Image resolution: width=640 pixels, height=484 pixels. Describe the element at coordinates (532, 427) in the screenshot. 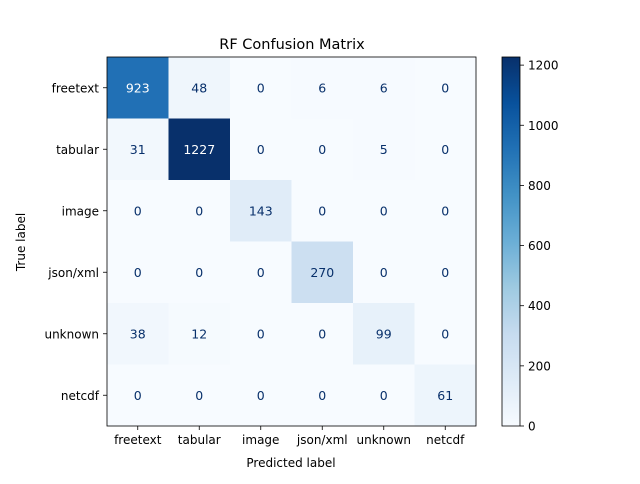

I see `colorbar-tick-label: 0` at that location.